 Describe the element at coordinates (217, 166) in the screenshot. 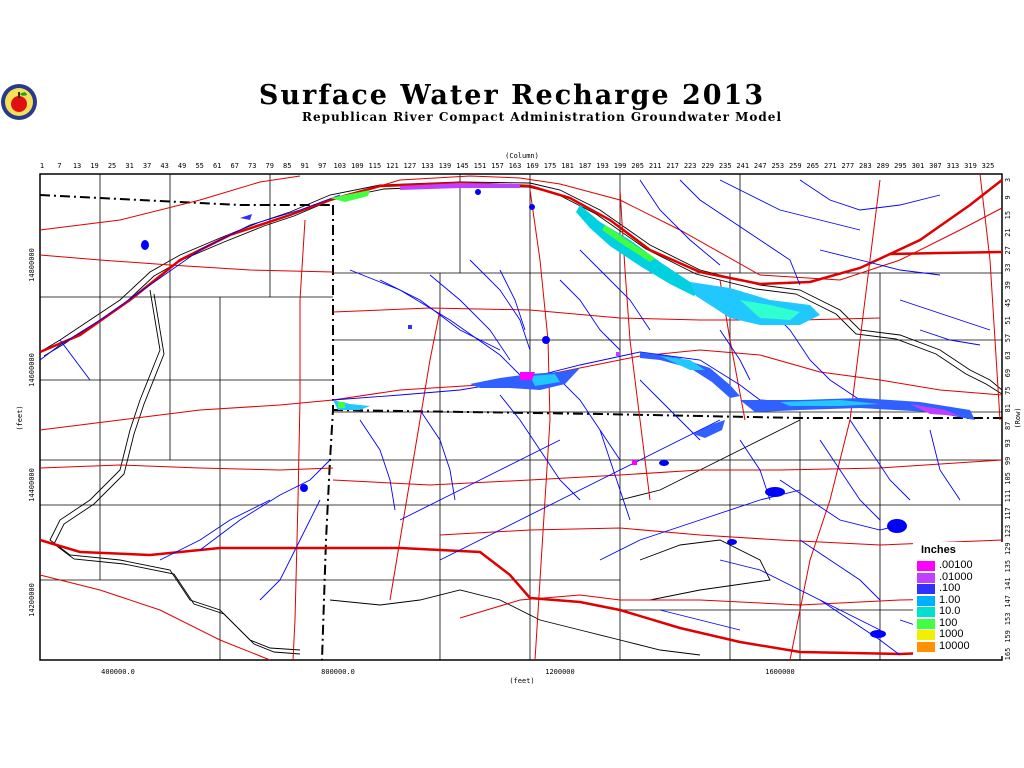

I see `column-tick-label: 61` at that location.